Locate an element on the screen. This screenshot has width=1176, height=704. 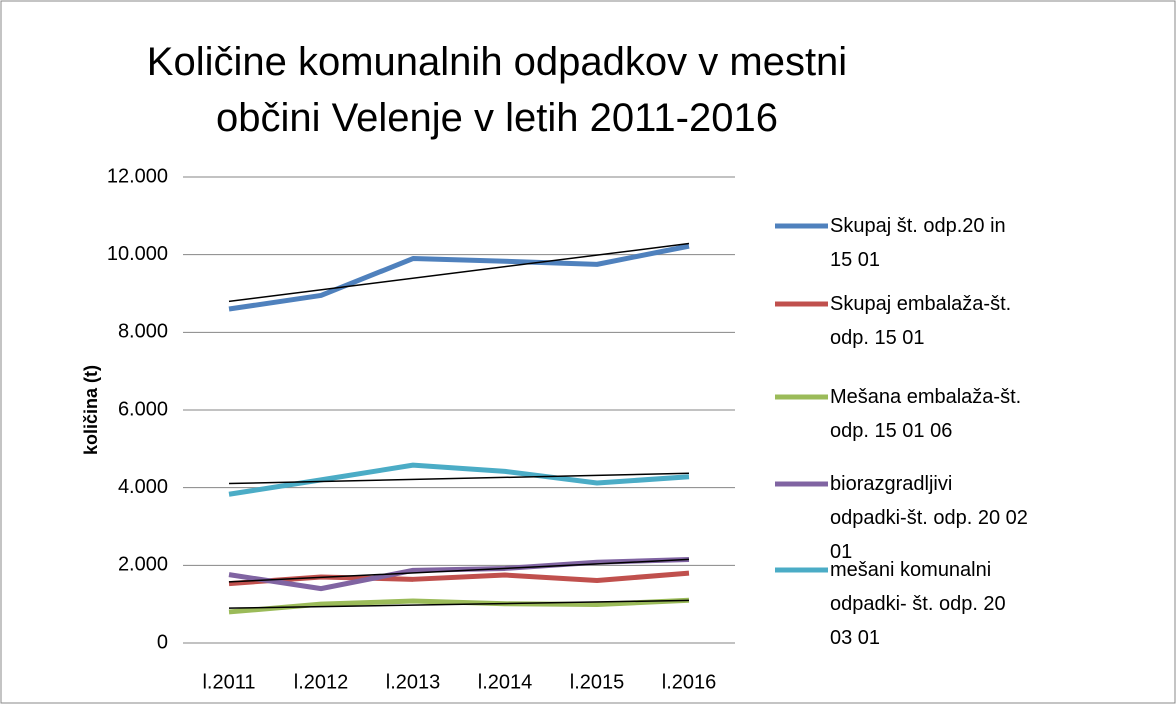
x-tick-label: l.2015 is located at coordinates (597, 682).